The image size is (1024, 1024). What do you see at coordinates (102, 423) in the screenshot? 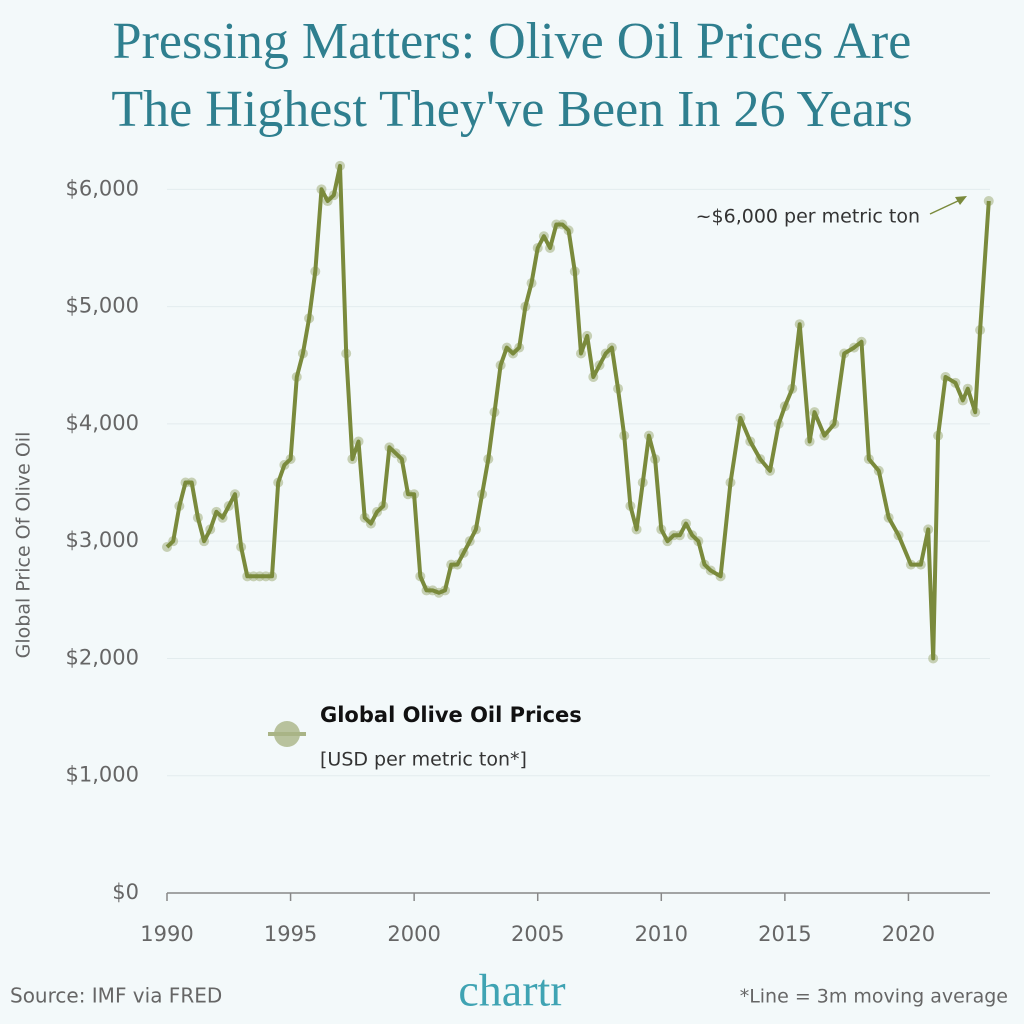
I see `y-tick-label: $4,000` at bounding box center [102, 423].